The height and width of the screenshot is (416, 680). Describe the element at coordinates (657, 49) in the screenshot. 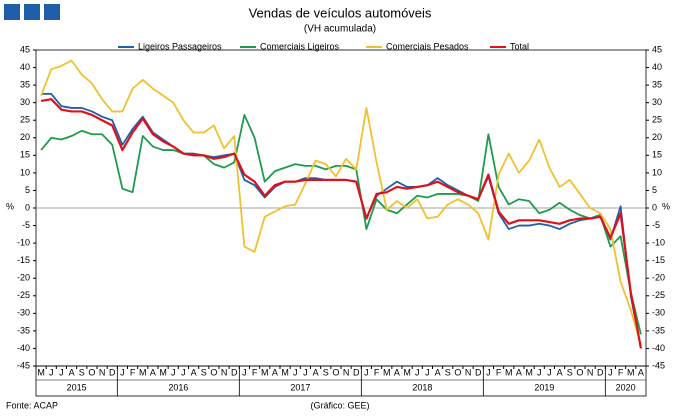

I see `y2-tick-label: 45` at that location.